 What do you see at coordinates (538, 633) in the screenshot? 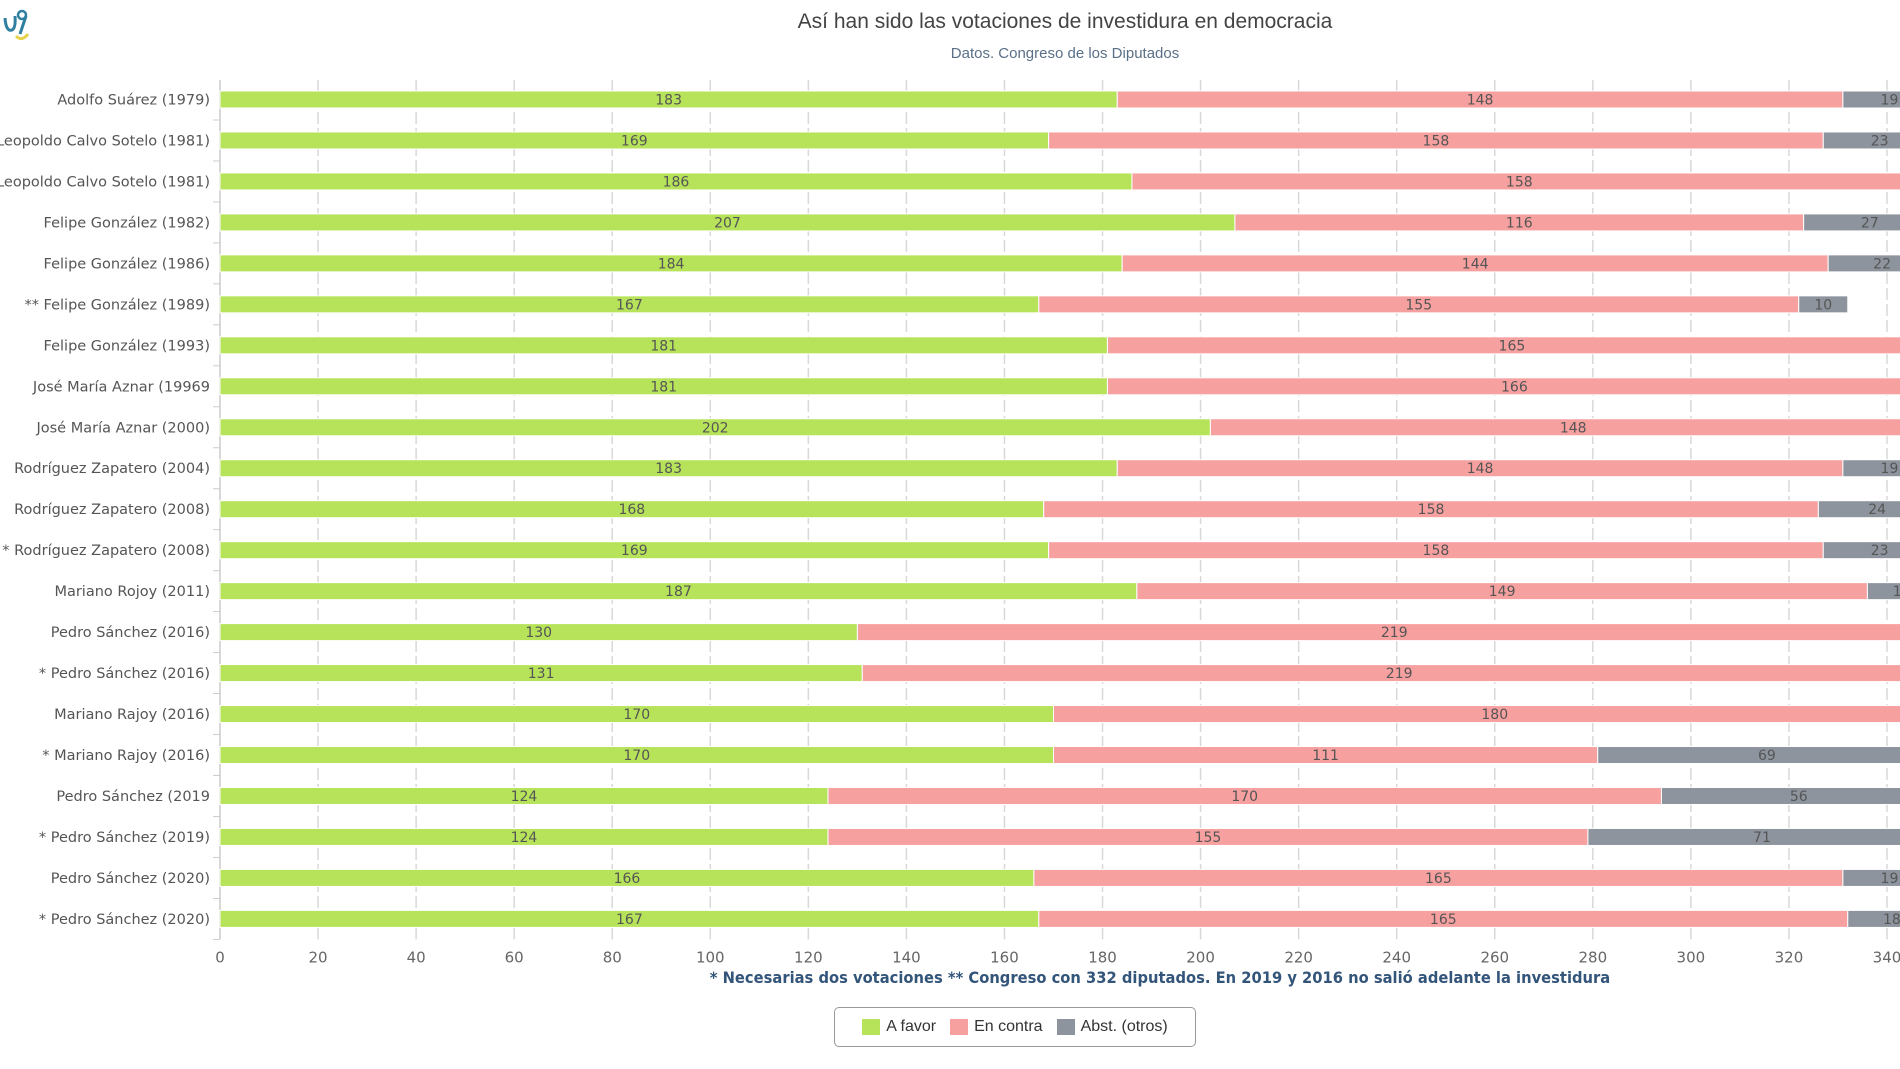
I see `data-label: 130` at bounding box center [538, 633].